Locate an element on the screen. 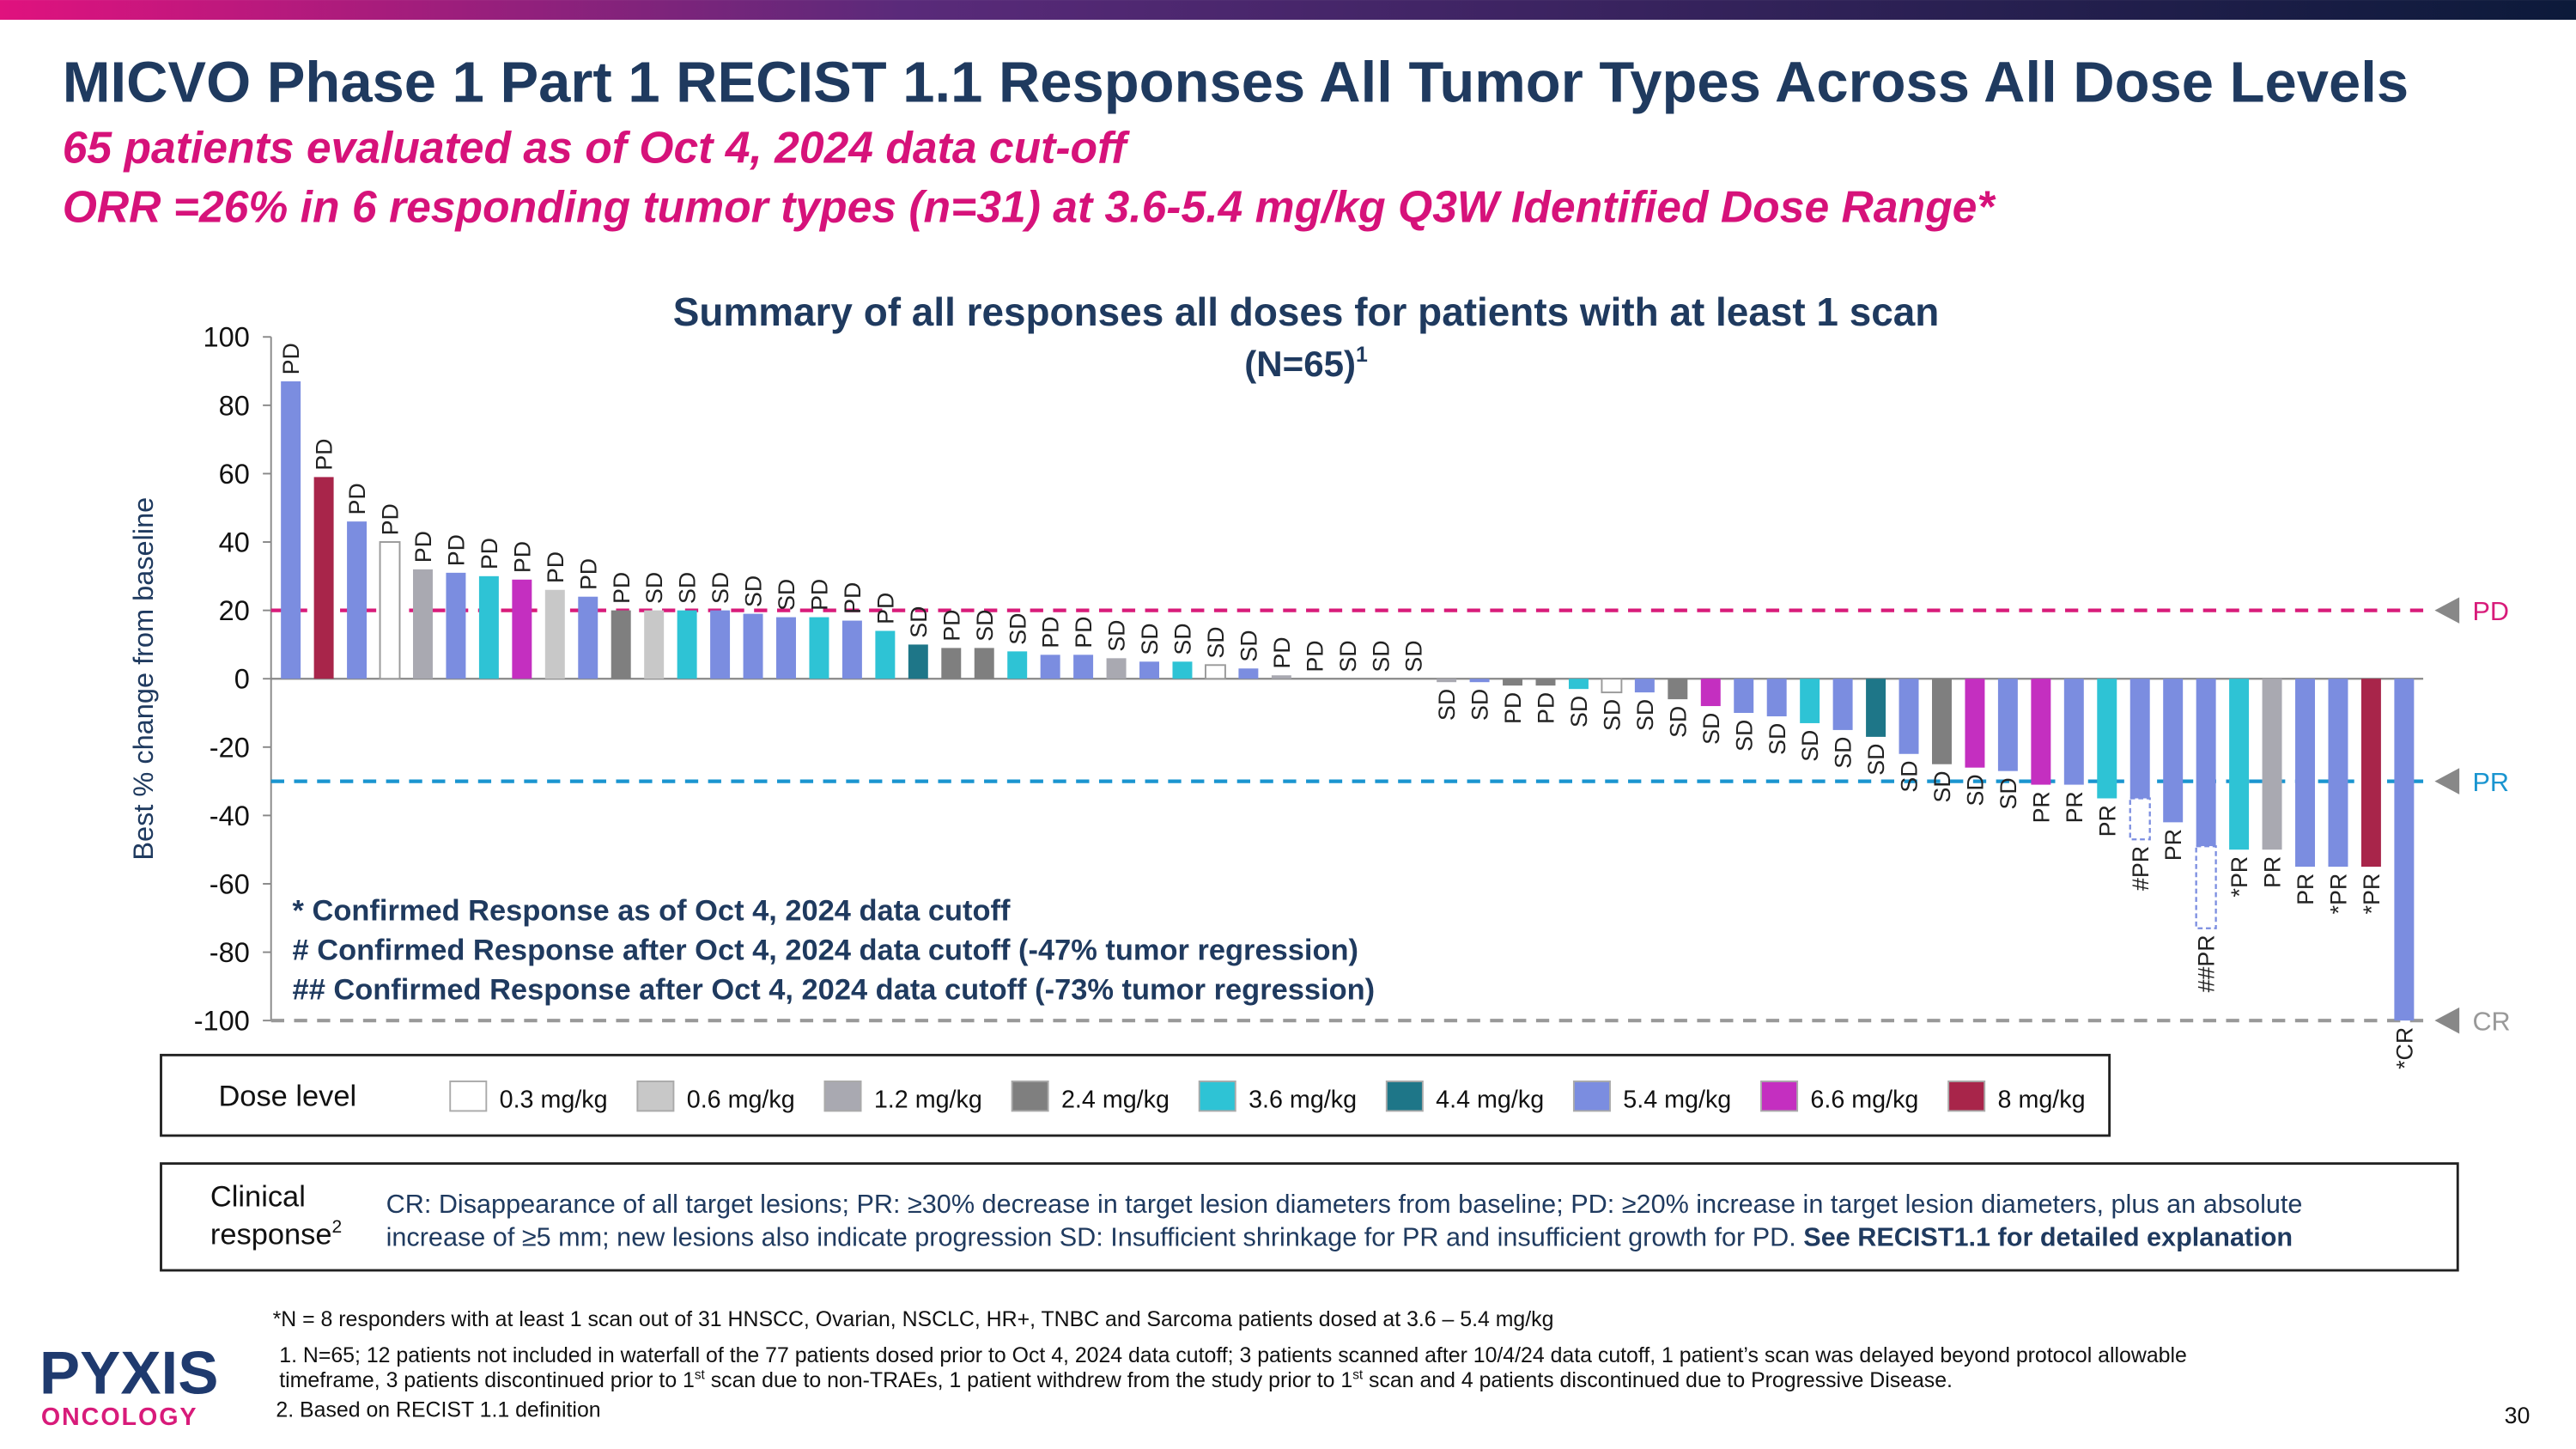 This screenshot has width=2576, height=1449. logo: PYXIS is located at coordinates (129, 1373).